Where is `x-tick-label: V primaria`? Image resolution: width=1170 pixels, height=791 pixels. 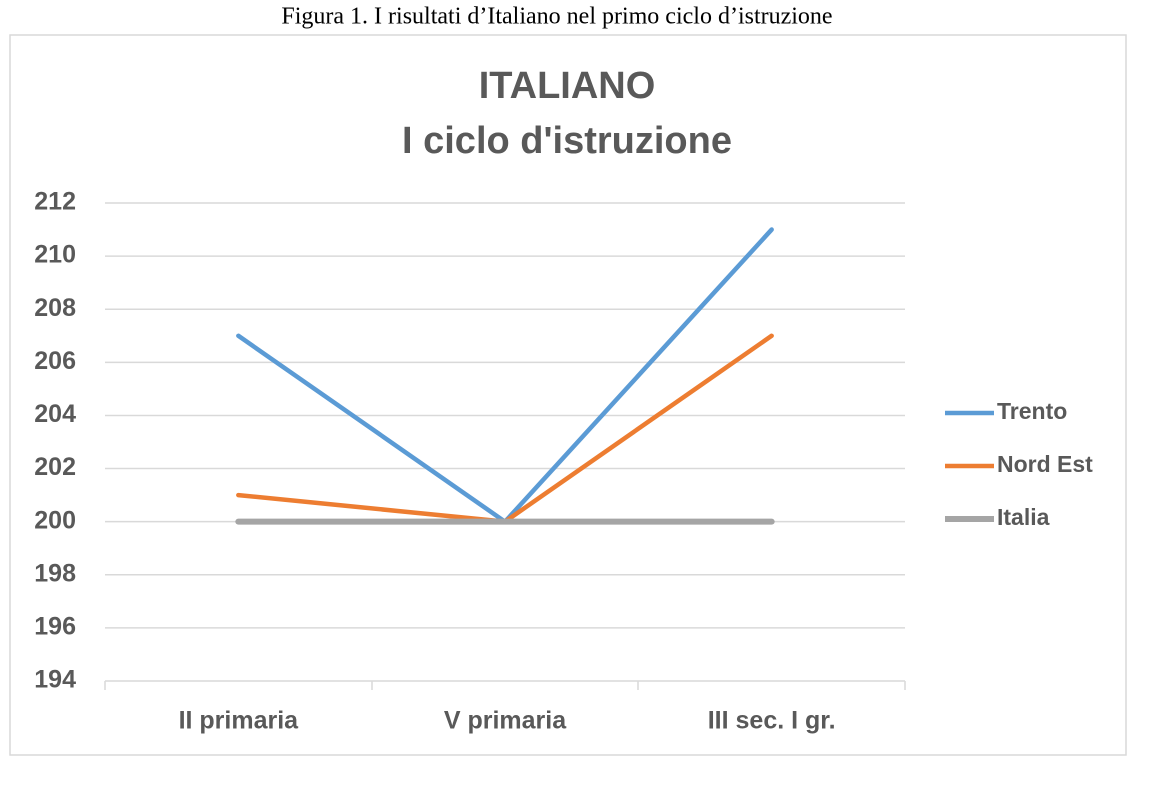
x-tick-label: V primaria is located at coordinates (505, 721).